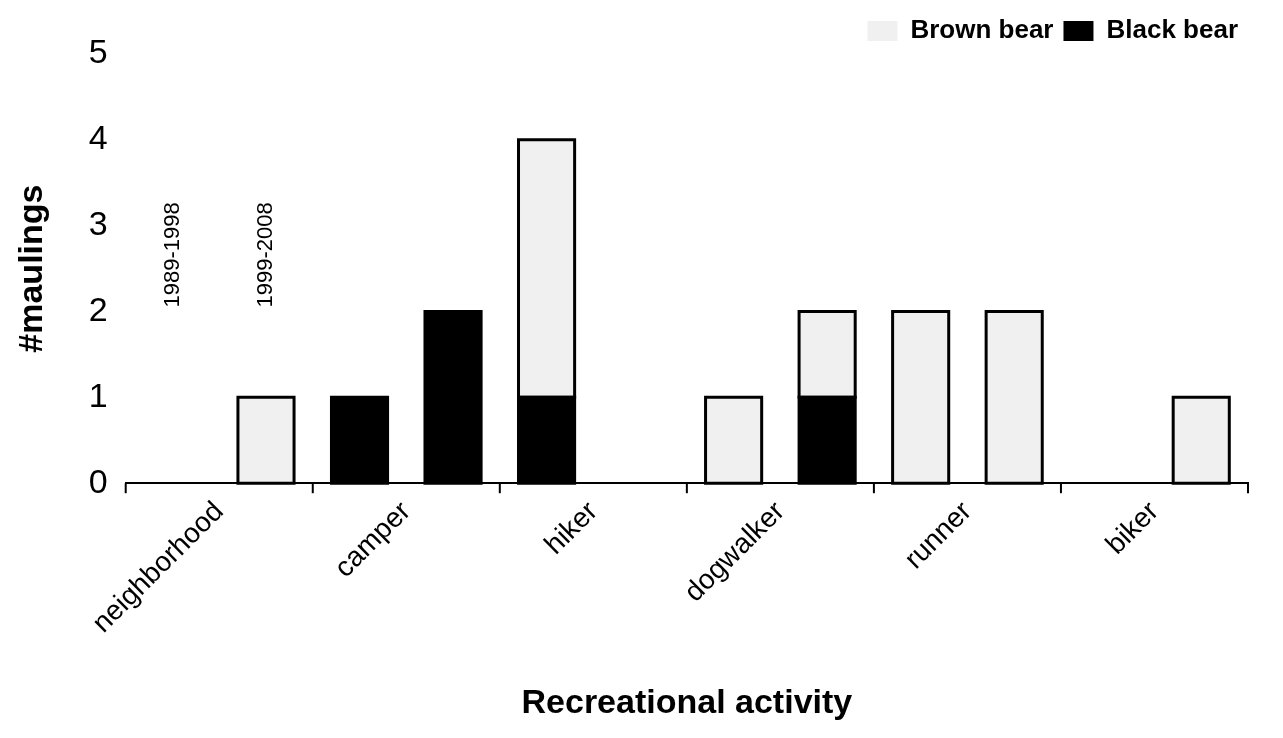  I want to click on y-tick-label: 0, so click(98, 480).